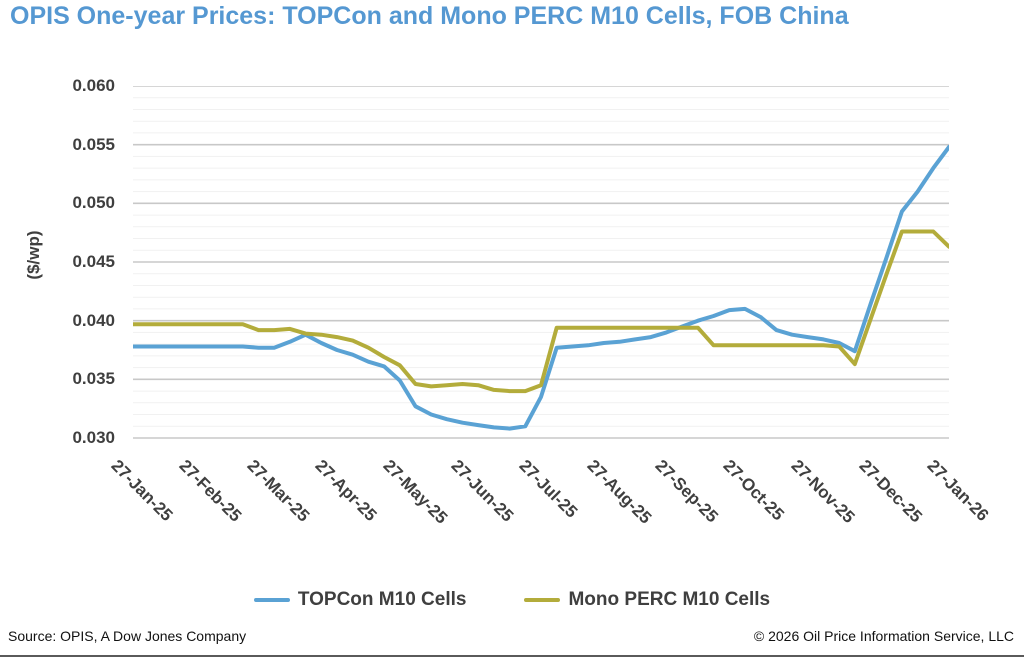  What do you see at coordinates (271, 600) in the screenshot?
I see `topcon-line-swatch` at bounding box center [271, 600].